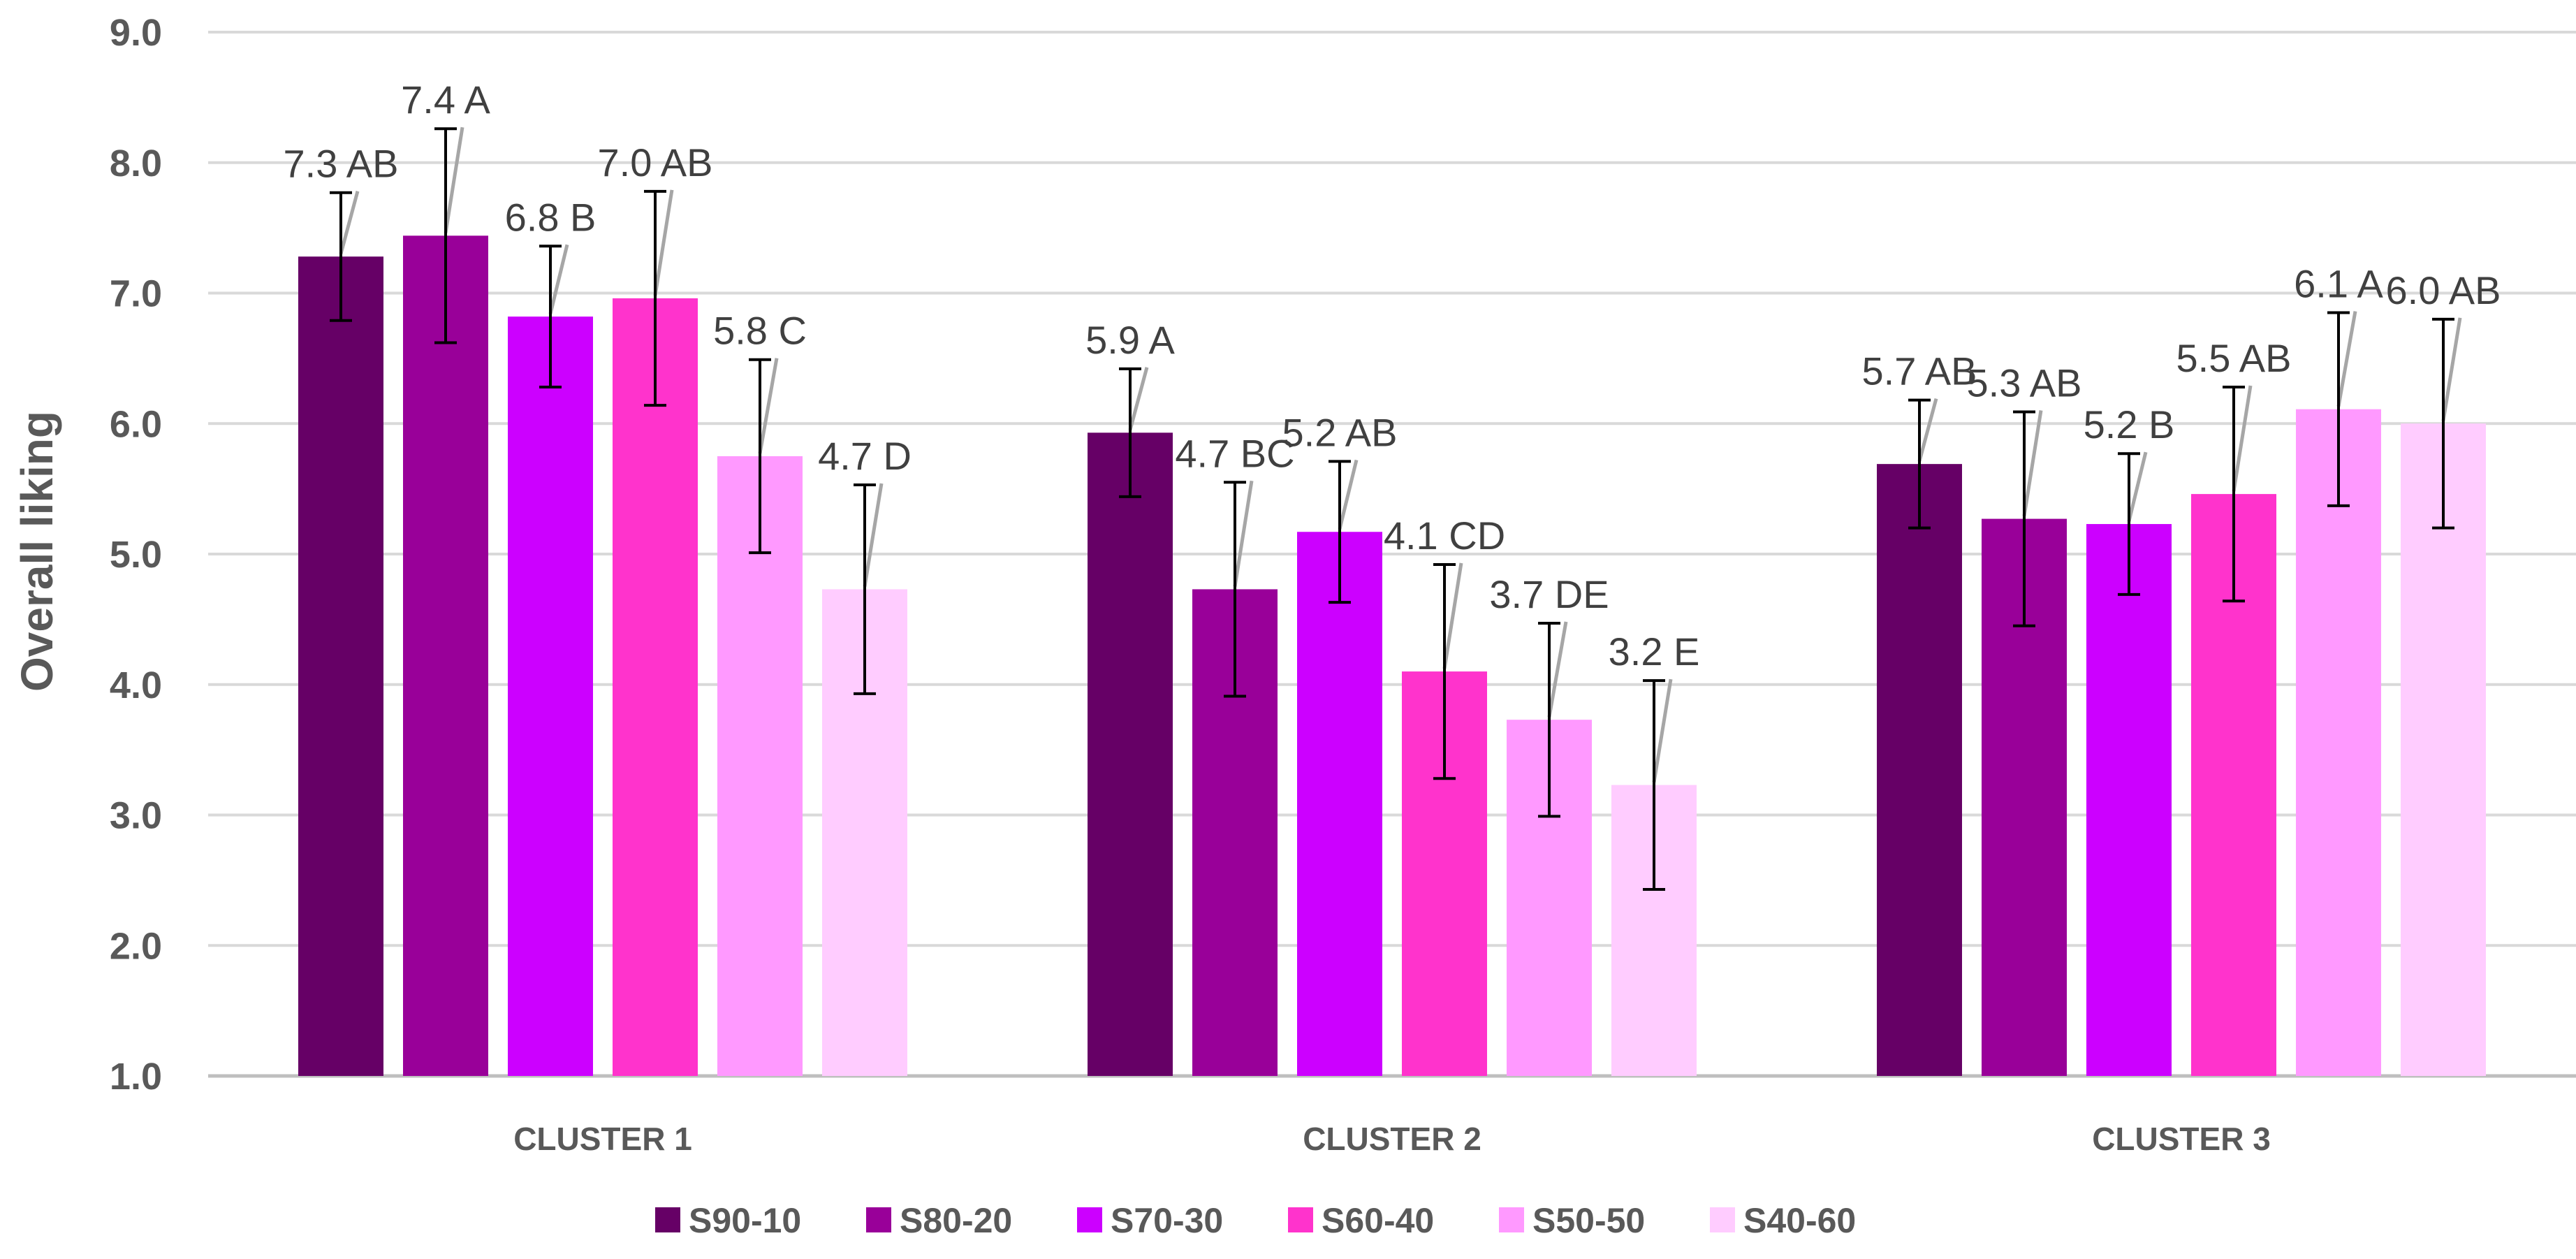 Image resolution: width=2576 pixels, height=1259 pixels. I want to click on legend: S90-10 S80-20 S70-30 S60-40 S50-50 S40-60, so click(1255, 1220).